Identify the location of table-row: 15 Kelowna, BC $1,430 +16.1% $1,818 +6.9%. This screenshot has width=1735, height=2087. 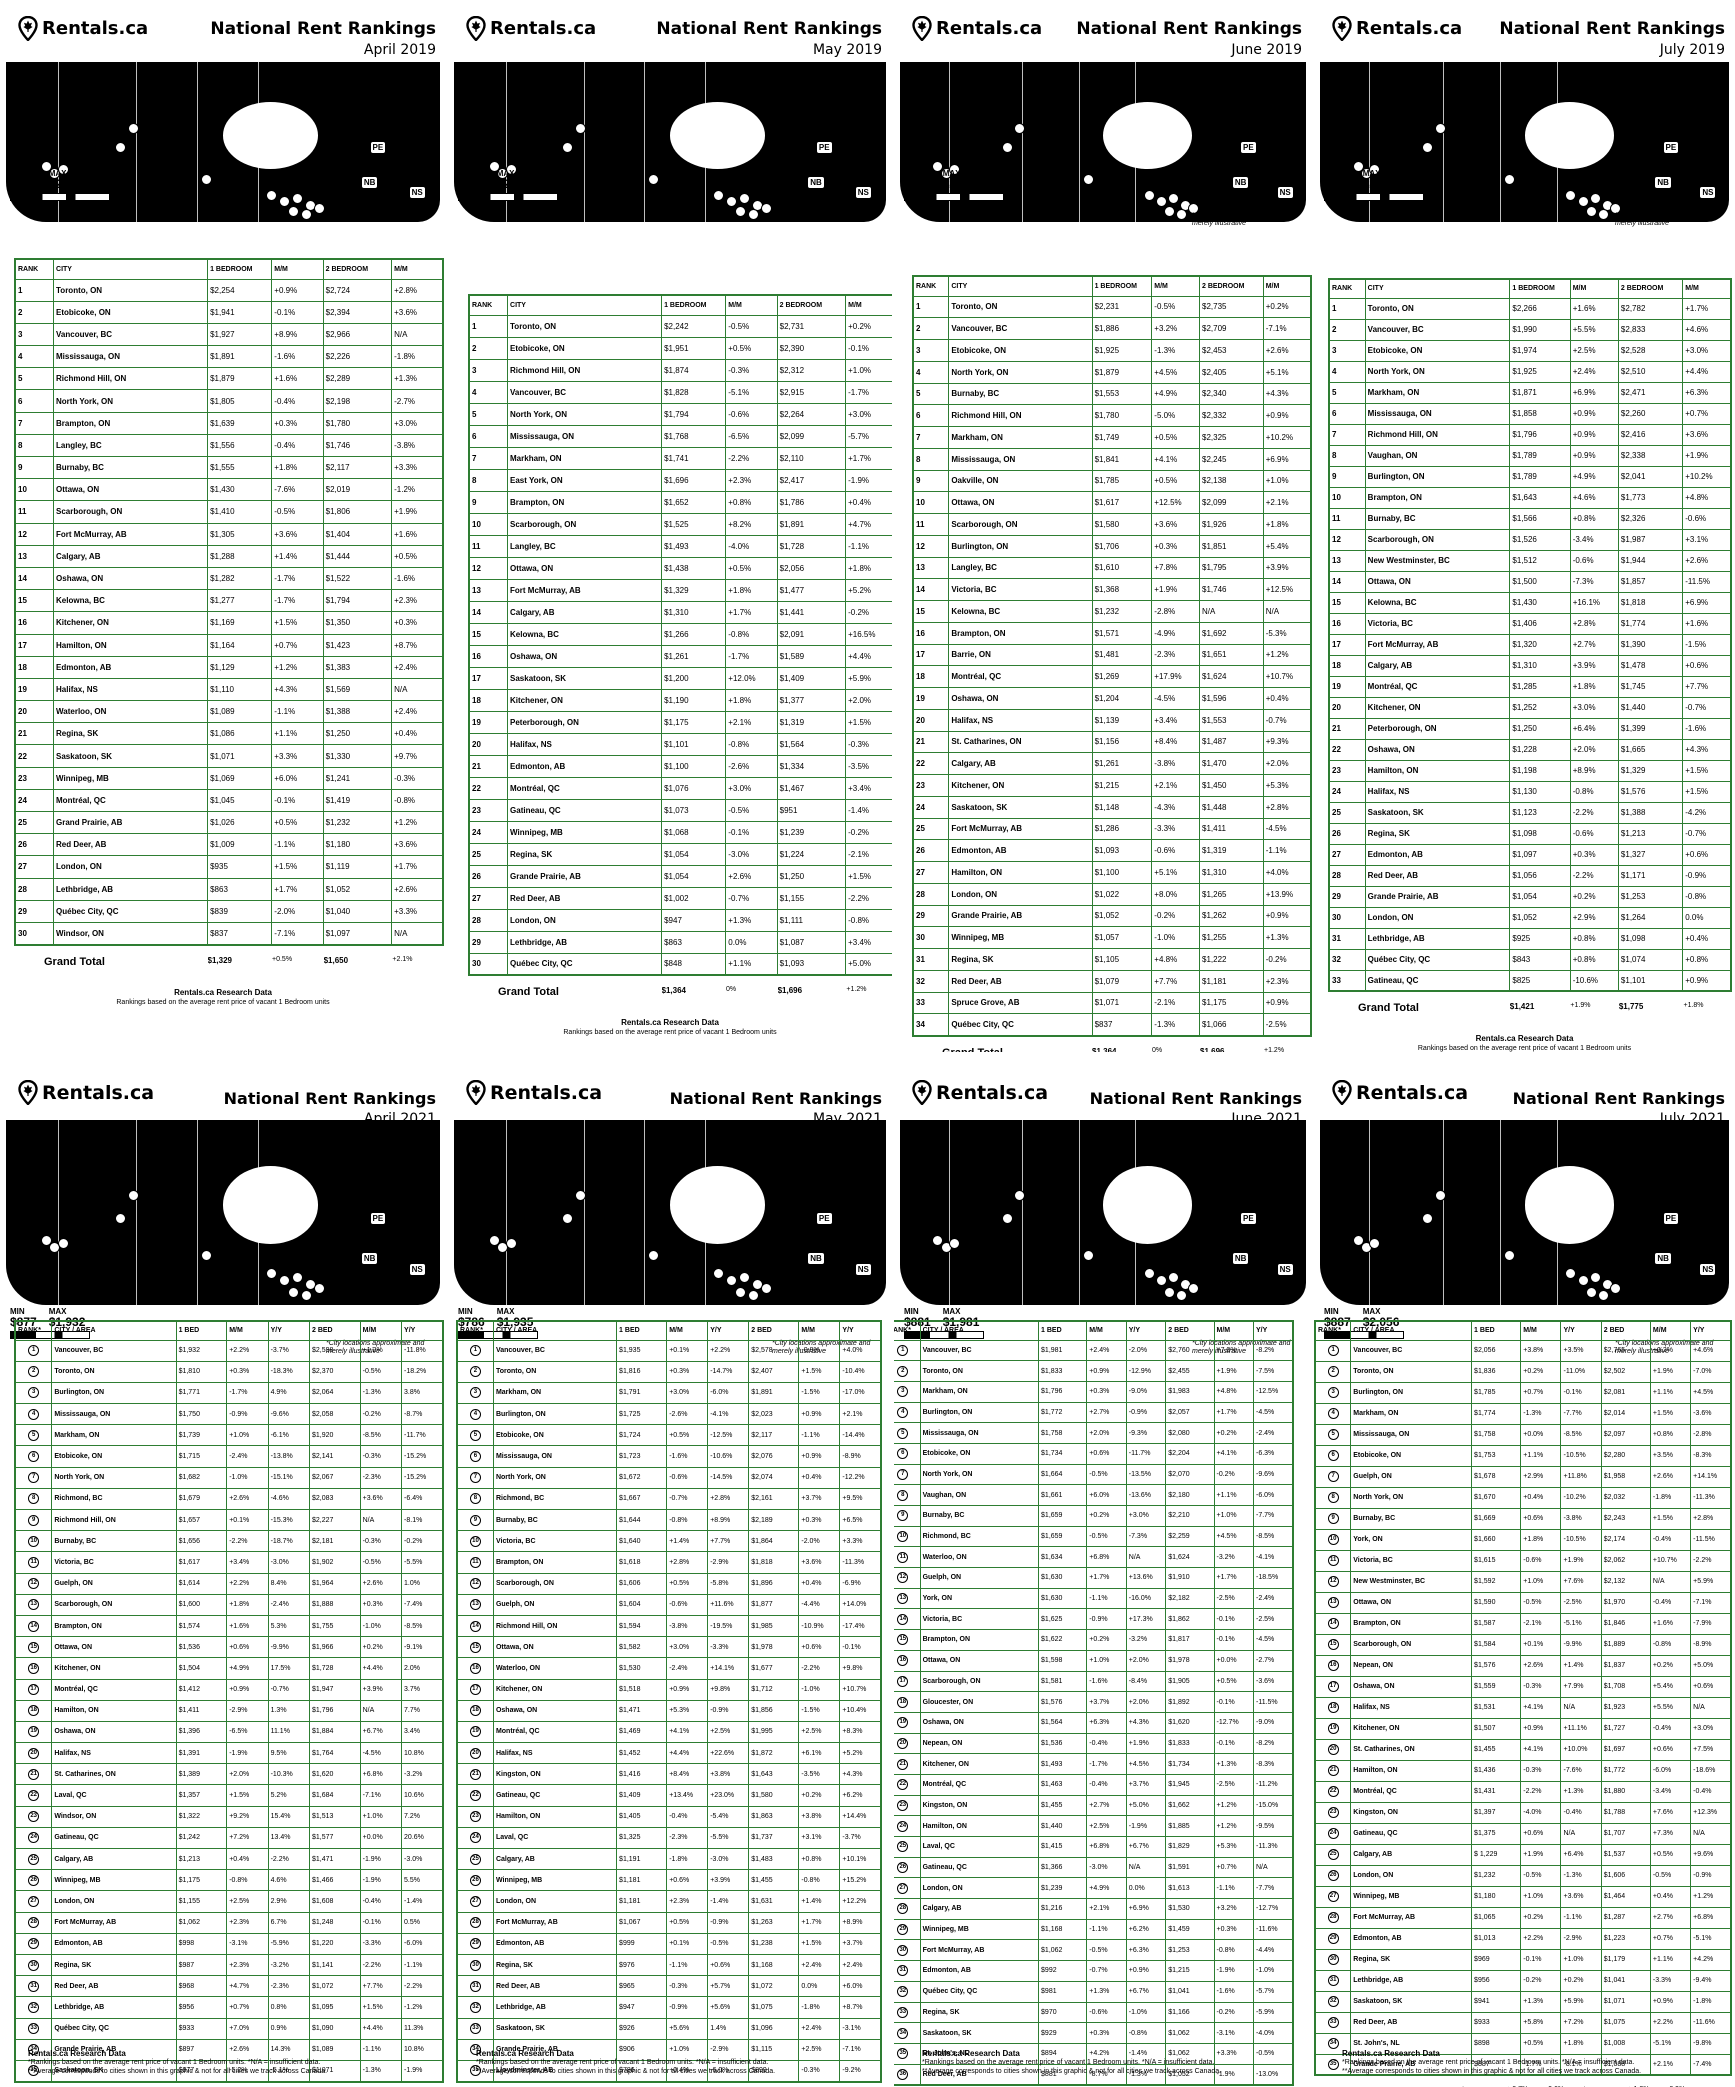
(1530, 602).